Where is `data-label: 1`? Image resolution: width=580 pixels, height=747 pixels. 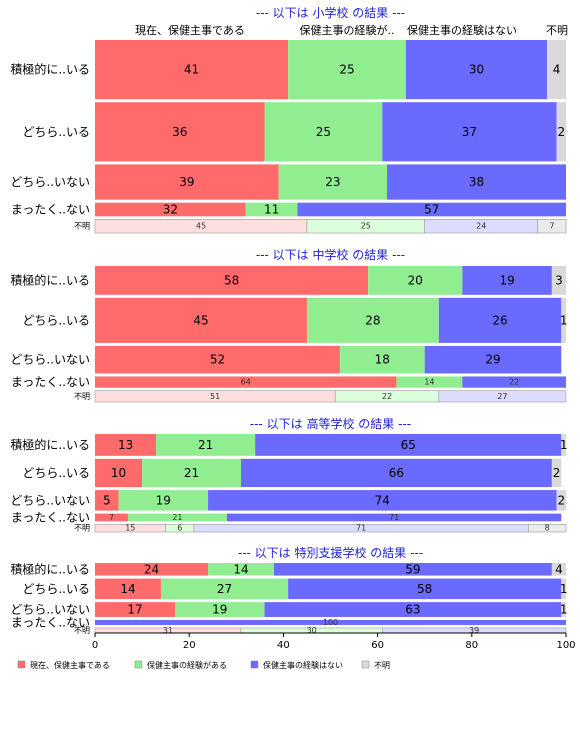 data-label: 1 is located at coordinates (564, 610).